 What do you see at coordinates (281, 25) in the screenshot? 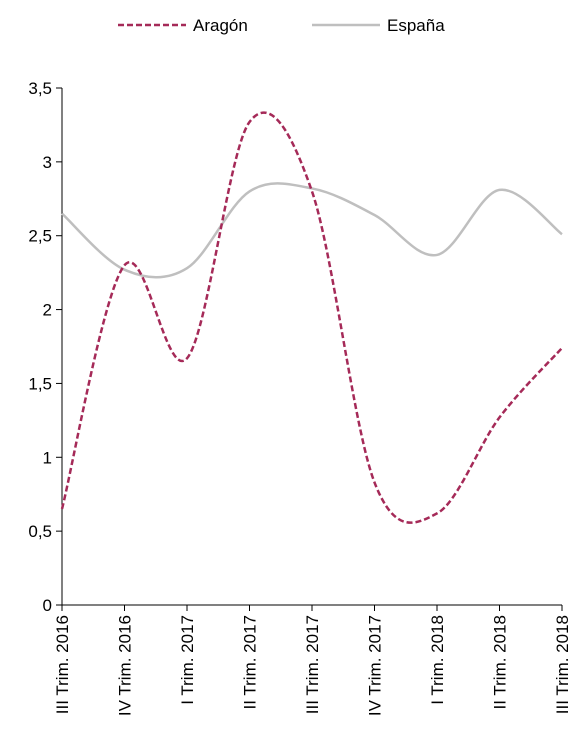
I see `legend: Aragón España` at bounding box center [281, 25].